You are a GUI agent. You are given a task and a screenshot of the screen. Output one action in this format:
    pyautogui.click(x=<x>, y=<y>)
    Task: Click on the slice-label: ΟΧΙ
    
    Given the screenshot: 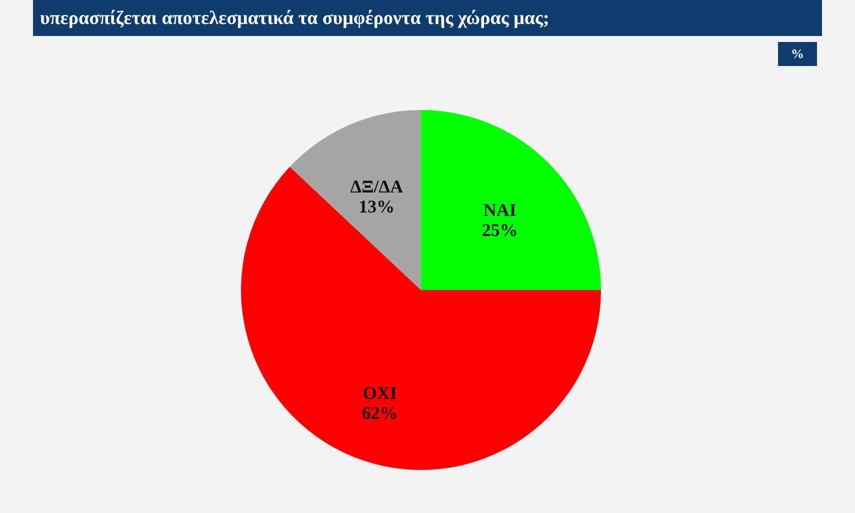 What is the action you would take?
    pyautogui.click(x=379, y=392)
    